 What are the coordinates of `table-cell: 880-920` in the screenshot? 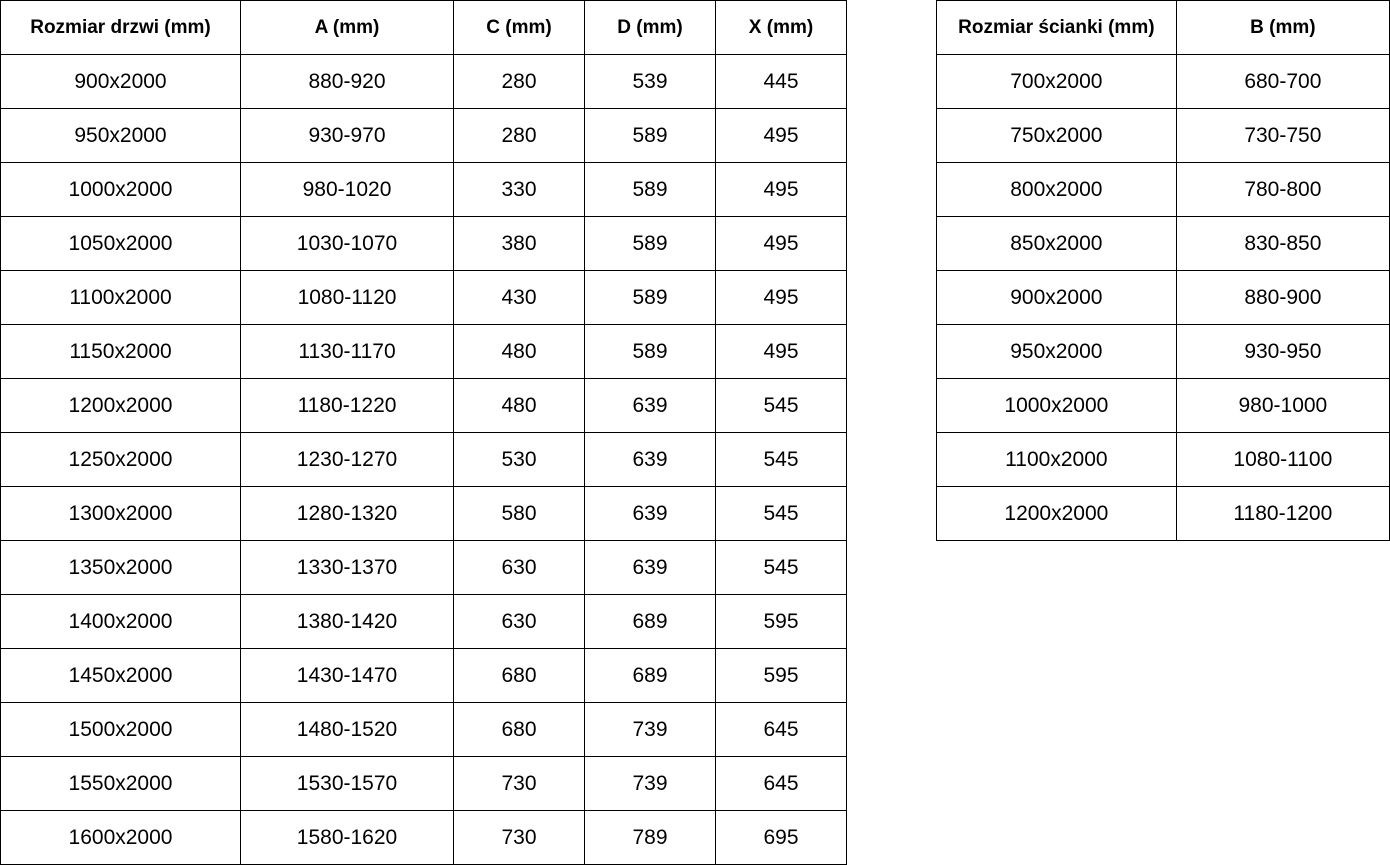 It's located at (347, 81).